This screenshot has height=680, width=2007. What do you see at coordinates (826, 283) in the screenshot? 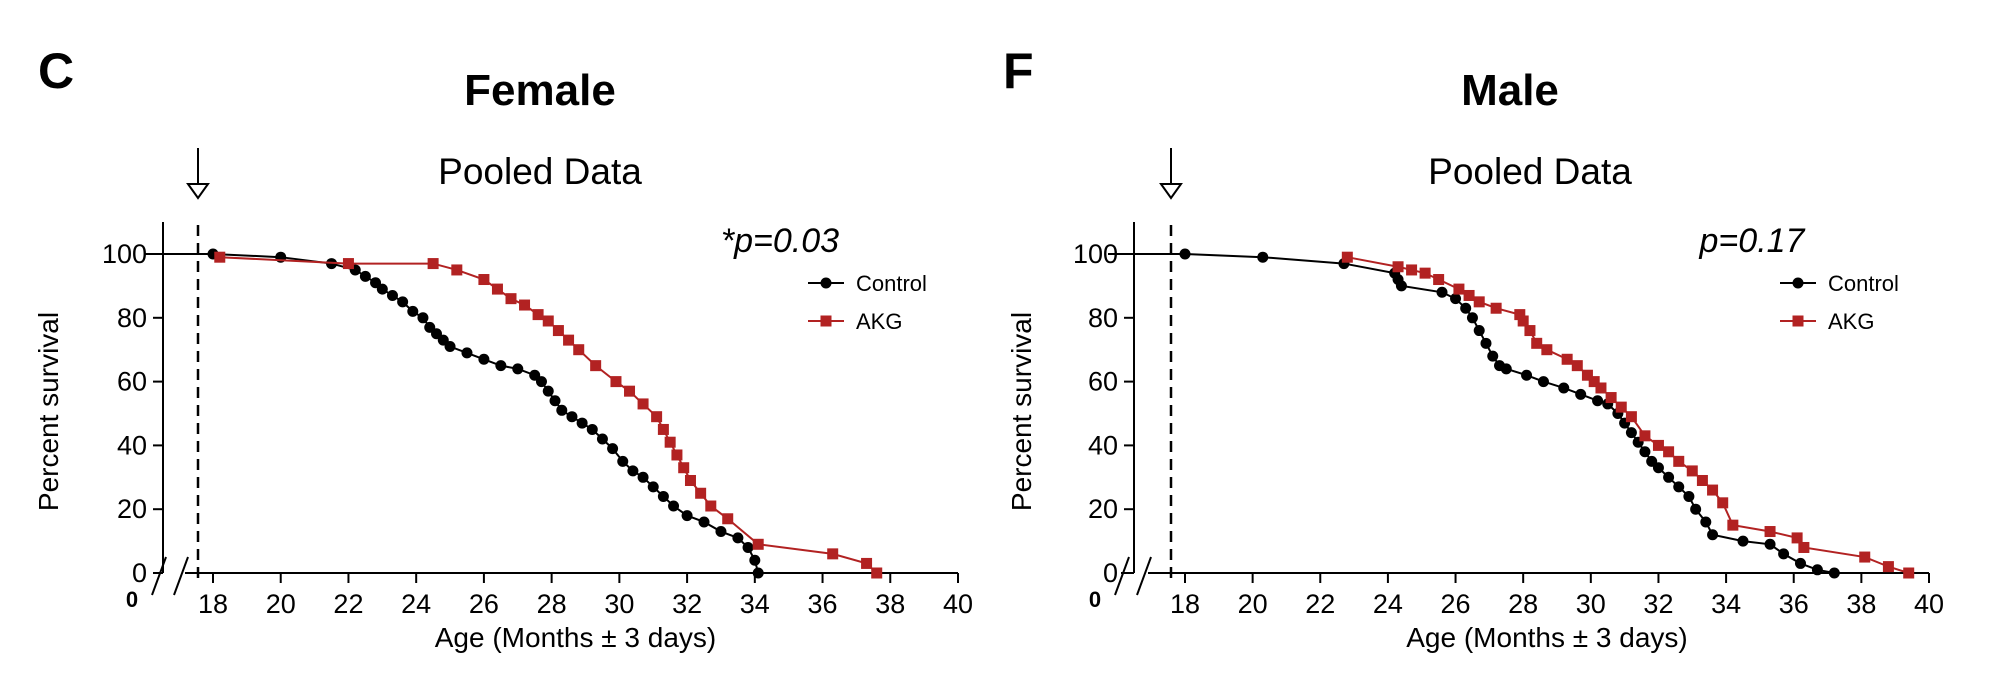
I see `legend-marker-control` at bounding box center [826, 283].